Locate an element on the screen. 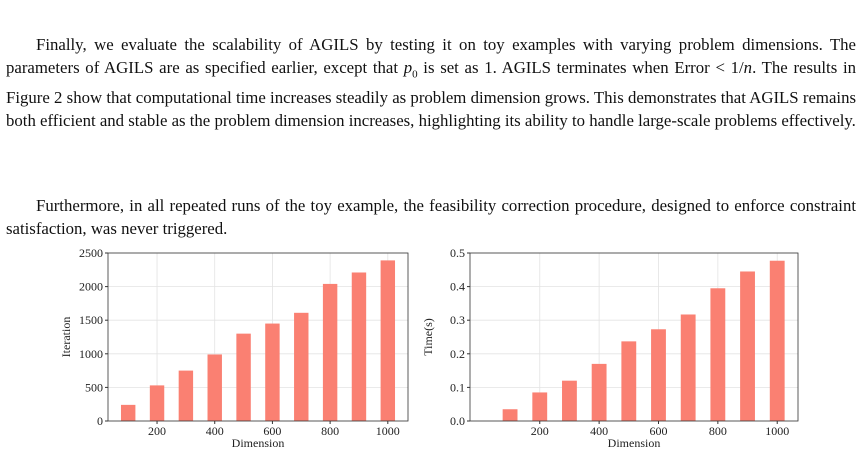 The height and width of the screenshot is (456, 862). y-tick-label: 1500 is located at coordinates (91, 320).